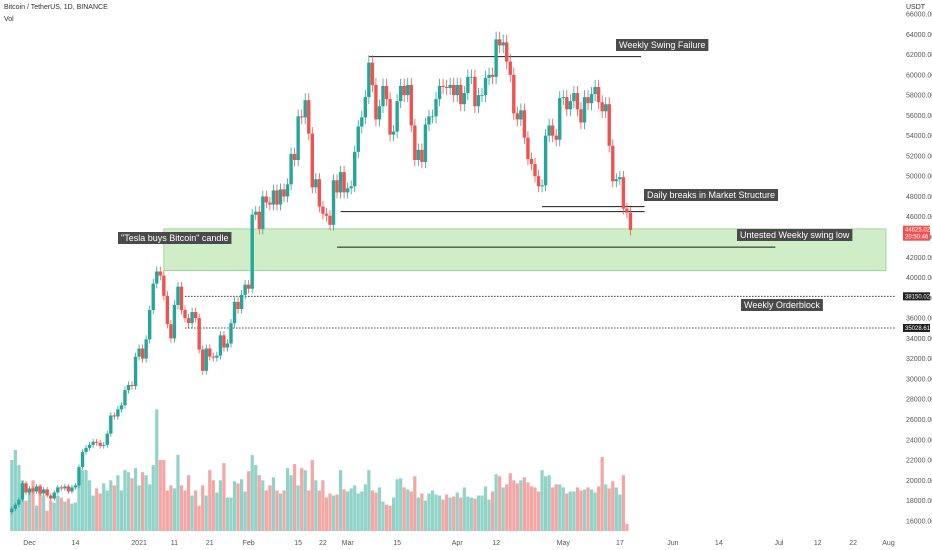  Describe the element at coordinates (918, 329) in the screenshot. I see `level-tag-value: 35028.61` at that location.